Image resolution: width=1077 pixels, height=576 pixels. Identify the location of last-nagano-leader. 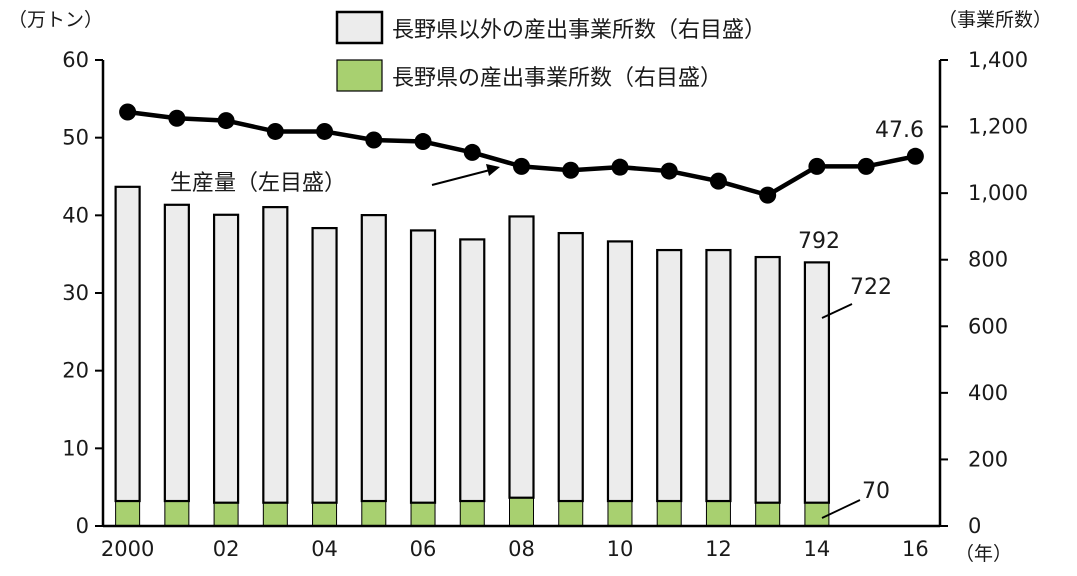
(841, 509).